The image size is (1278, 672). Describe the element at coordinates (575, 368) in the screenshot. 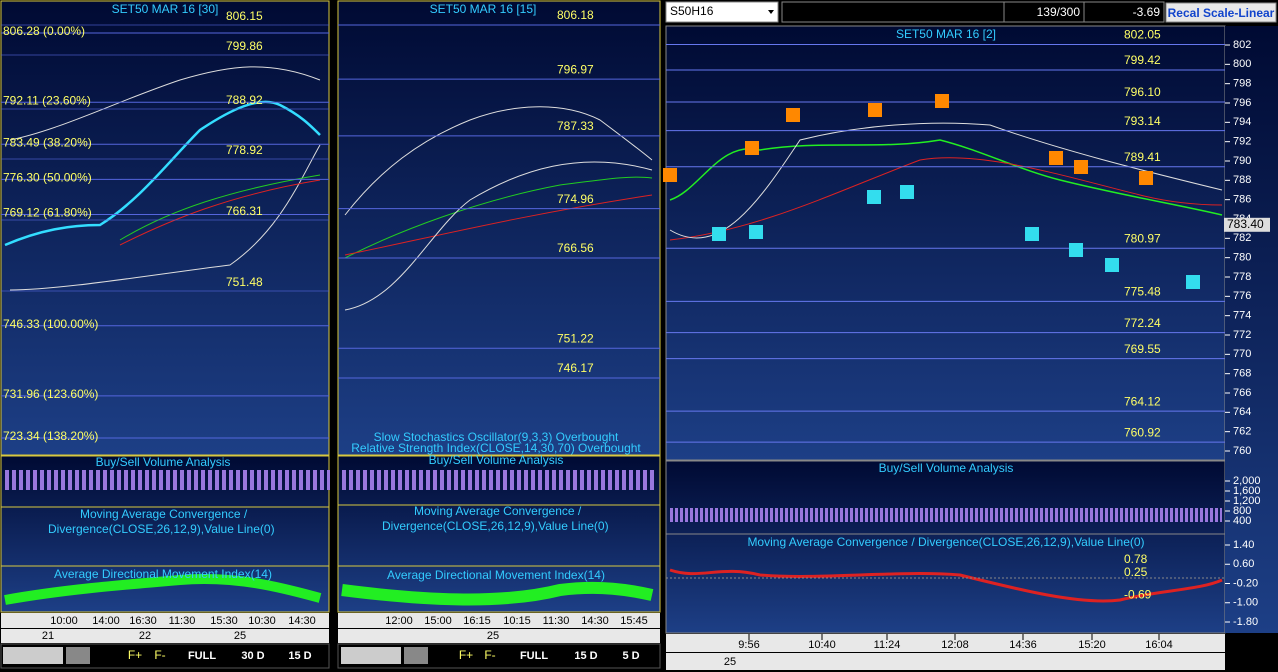

I see `level-label: 746.17` at that location.